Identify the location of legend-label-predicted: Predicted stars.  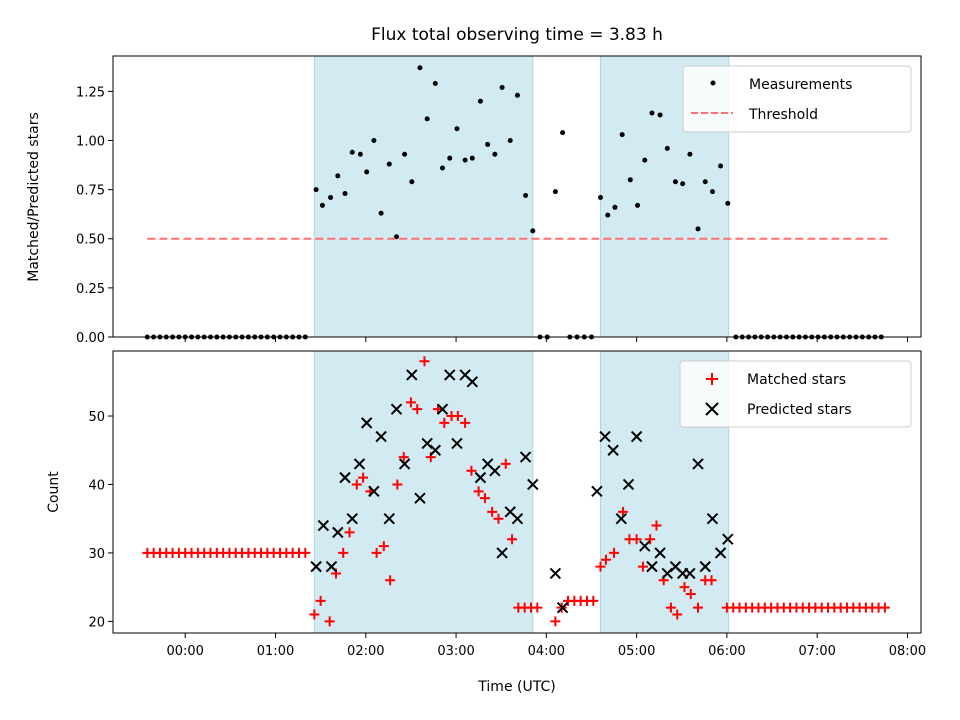
(799, 410).